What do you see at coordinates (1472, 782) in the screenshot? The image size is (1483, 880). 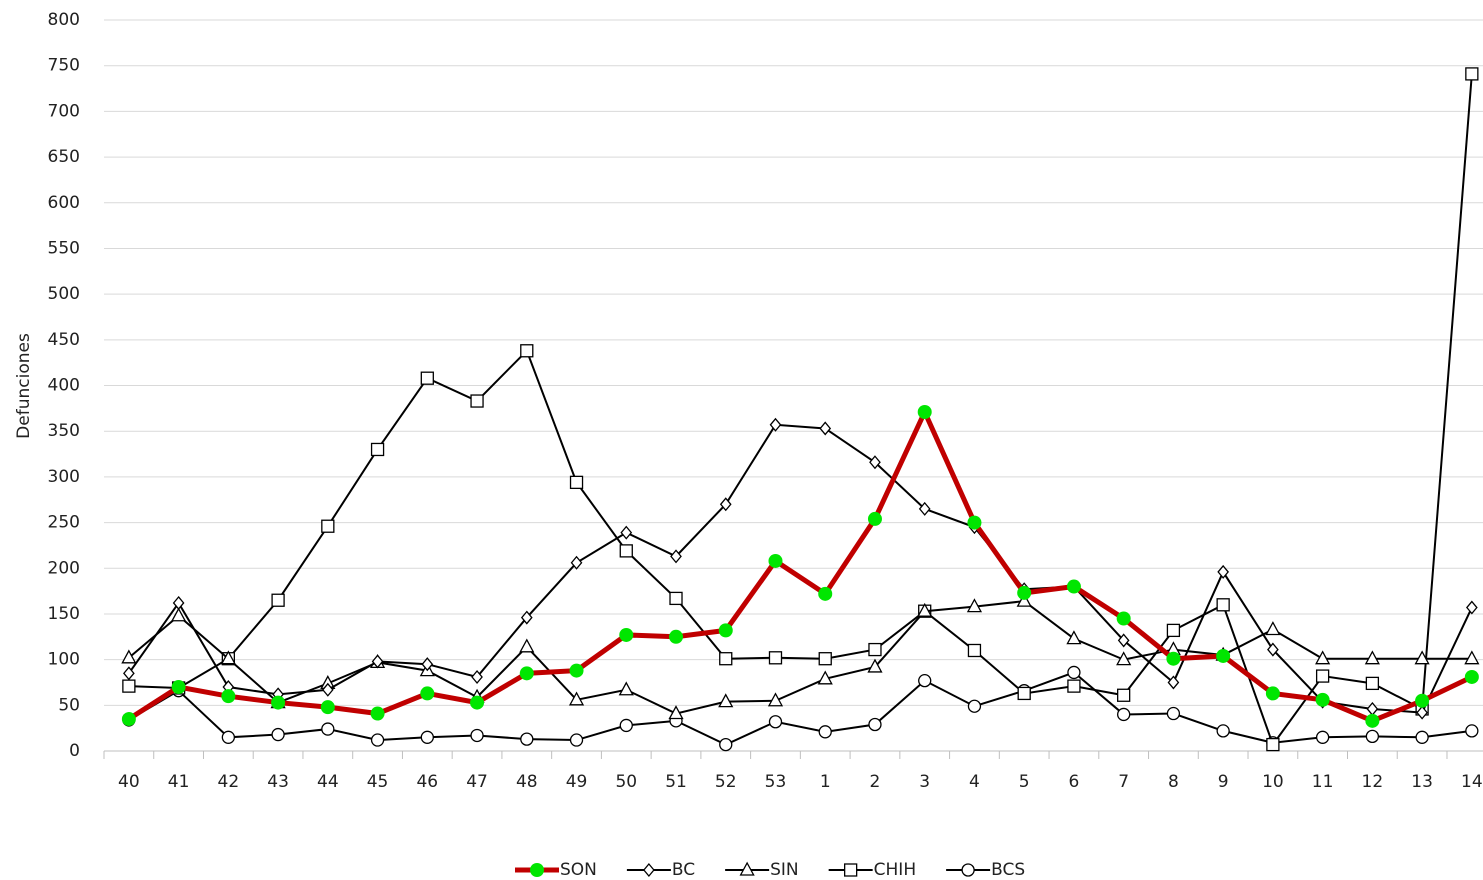 I see `x-tick-label: 14` at bounding box center [1472, 782].